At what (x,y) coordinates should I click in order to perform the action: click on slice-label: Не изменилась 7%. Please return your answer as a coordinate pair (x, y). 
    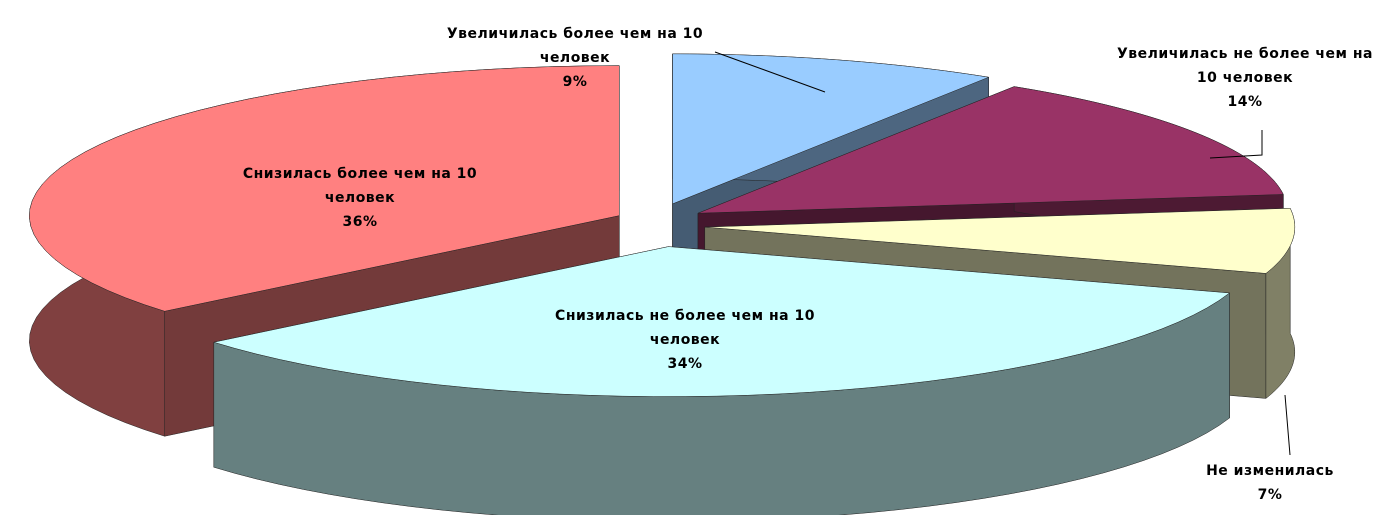
    Looking at the image, I should click on (1270, 483).